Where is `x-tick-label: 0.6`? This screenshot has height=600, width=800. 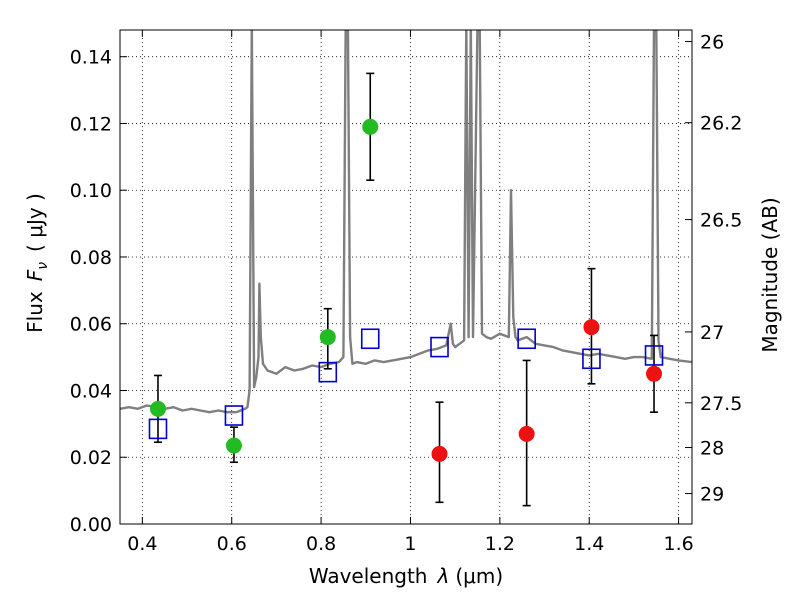
x-tick-label: 0.6 is located at coordinates (232, 544).